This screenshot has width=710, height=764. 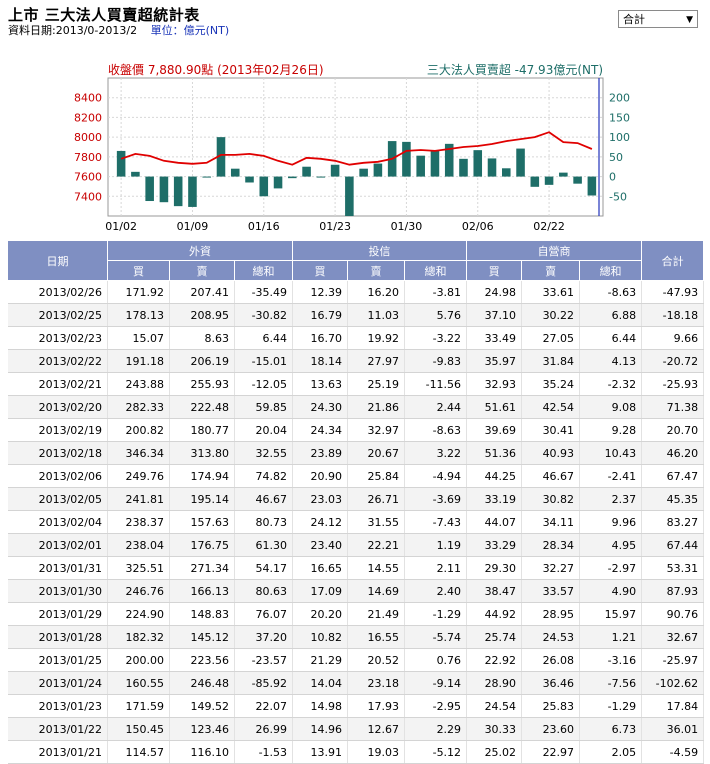 I want to click on cell-date: 2013/02/01, so click(x=57, y=545).